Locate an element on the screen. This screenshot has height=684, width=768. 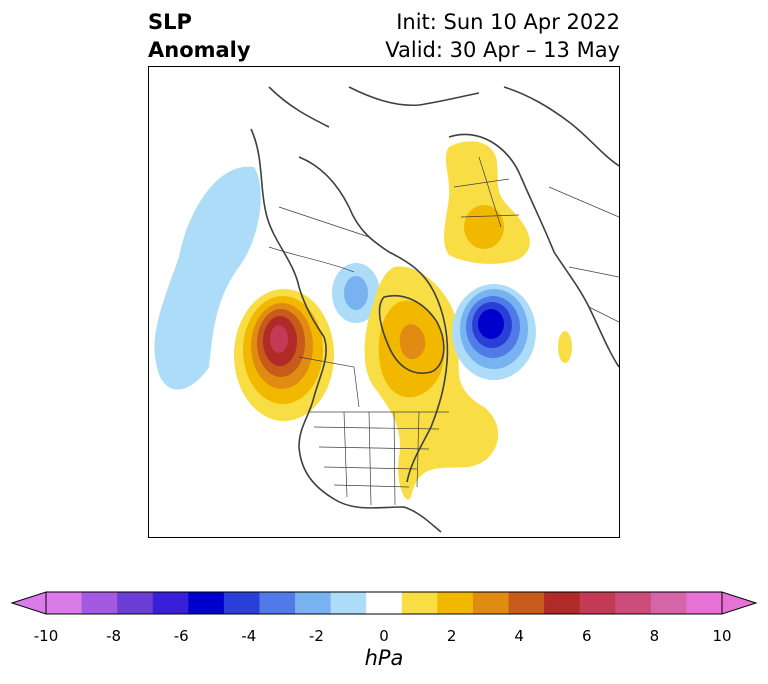
map-title: SLP Anomaly is located at coordinates (199, 36).